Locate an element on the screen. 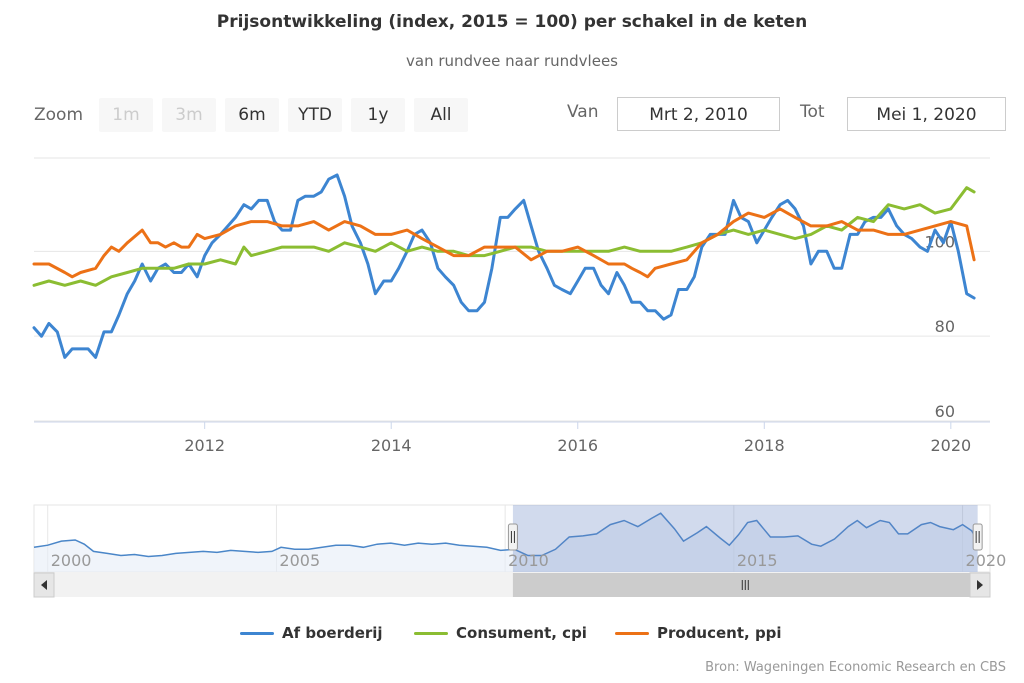 The image size is (1024, 683). navigator-tick-label: 2010 is located at coordinates (528, 560).